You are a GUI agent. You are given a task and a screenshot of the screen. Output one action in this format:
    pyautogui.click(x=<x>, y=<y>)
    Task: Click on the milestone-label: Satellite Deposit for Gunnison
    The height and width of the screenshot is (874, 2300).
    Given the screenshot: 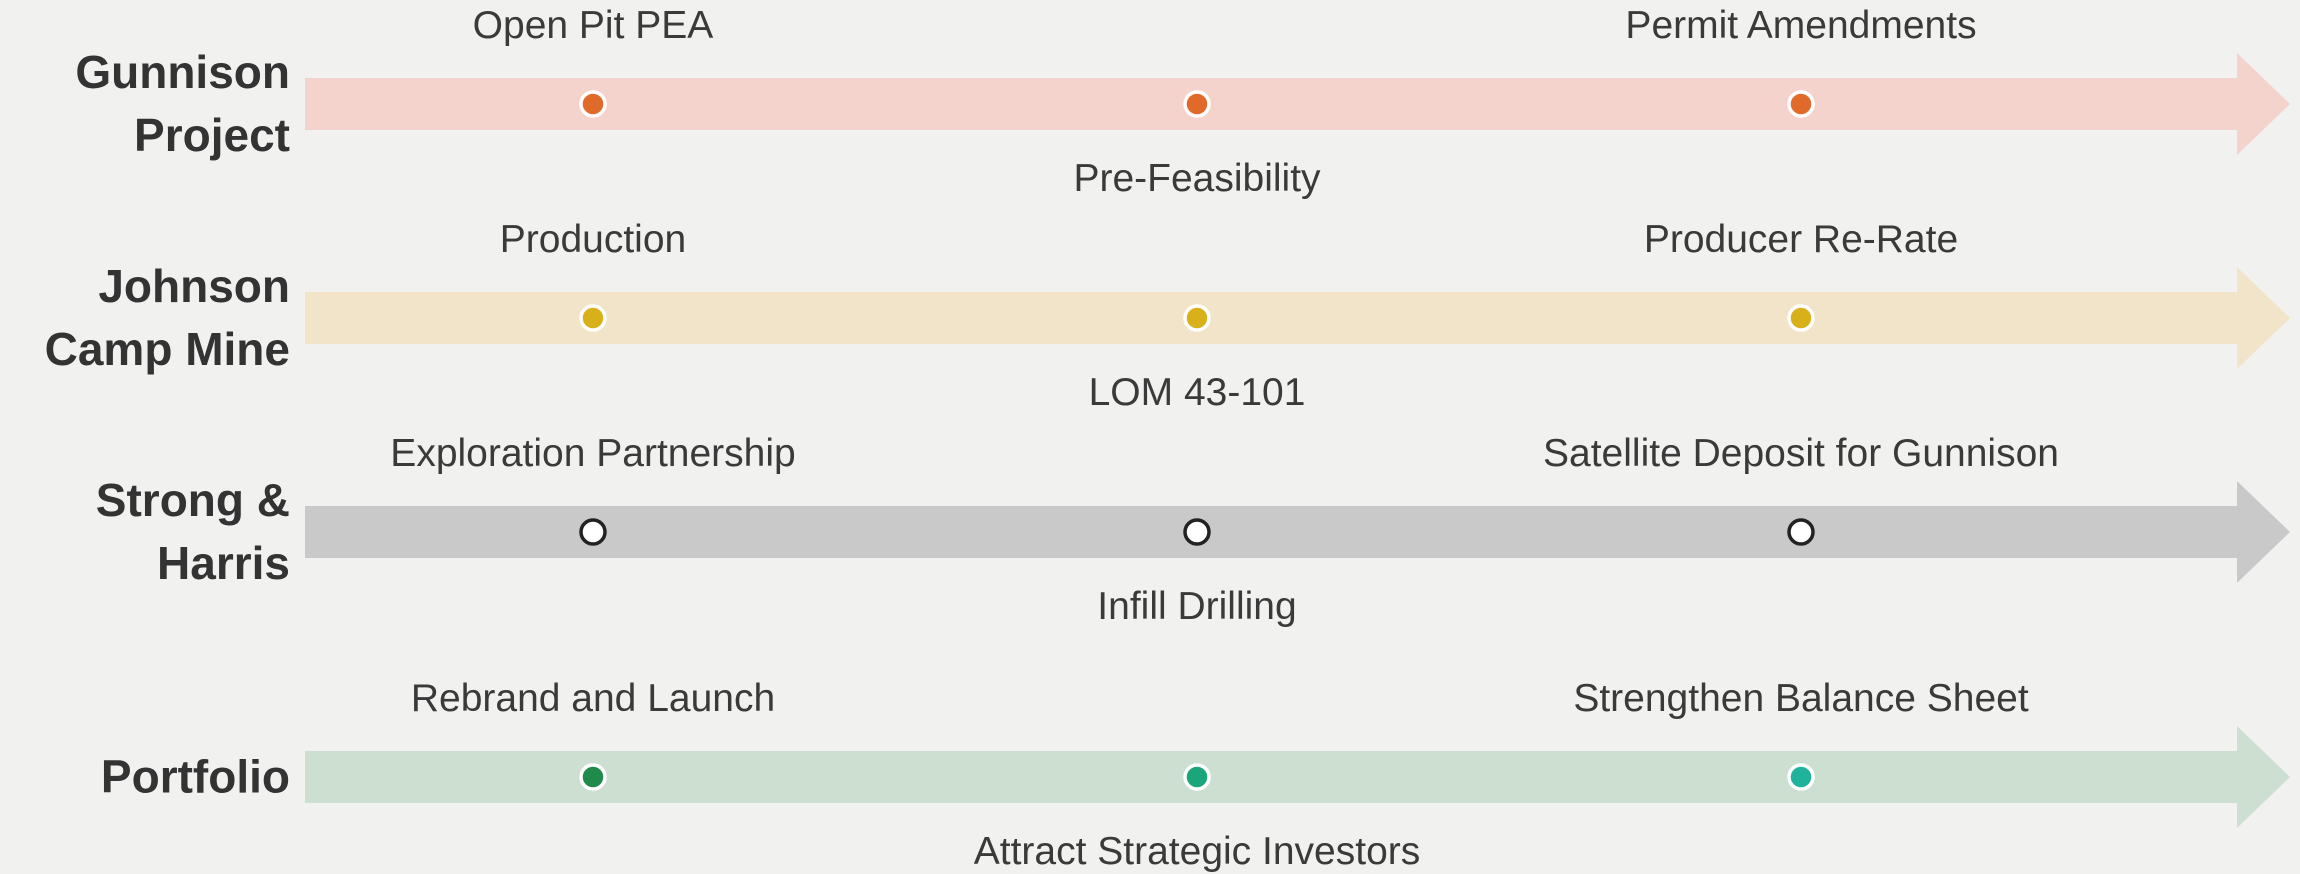 What is the action you would take?
    pyautogui.click(x=1801, y=453)
    